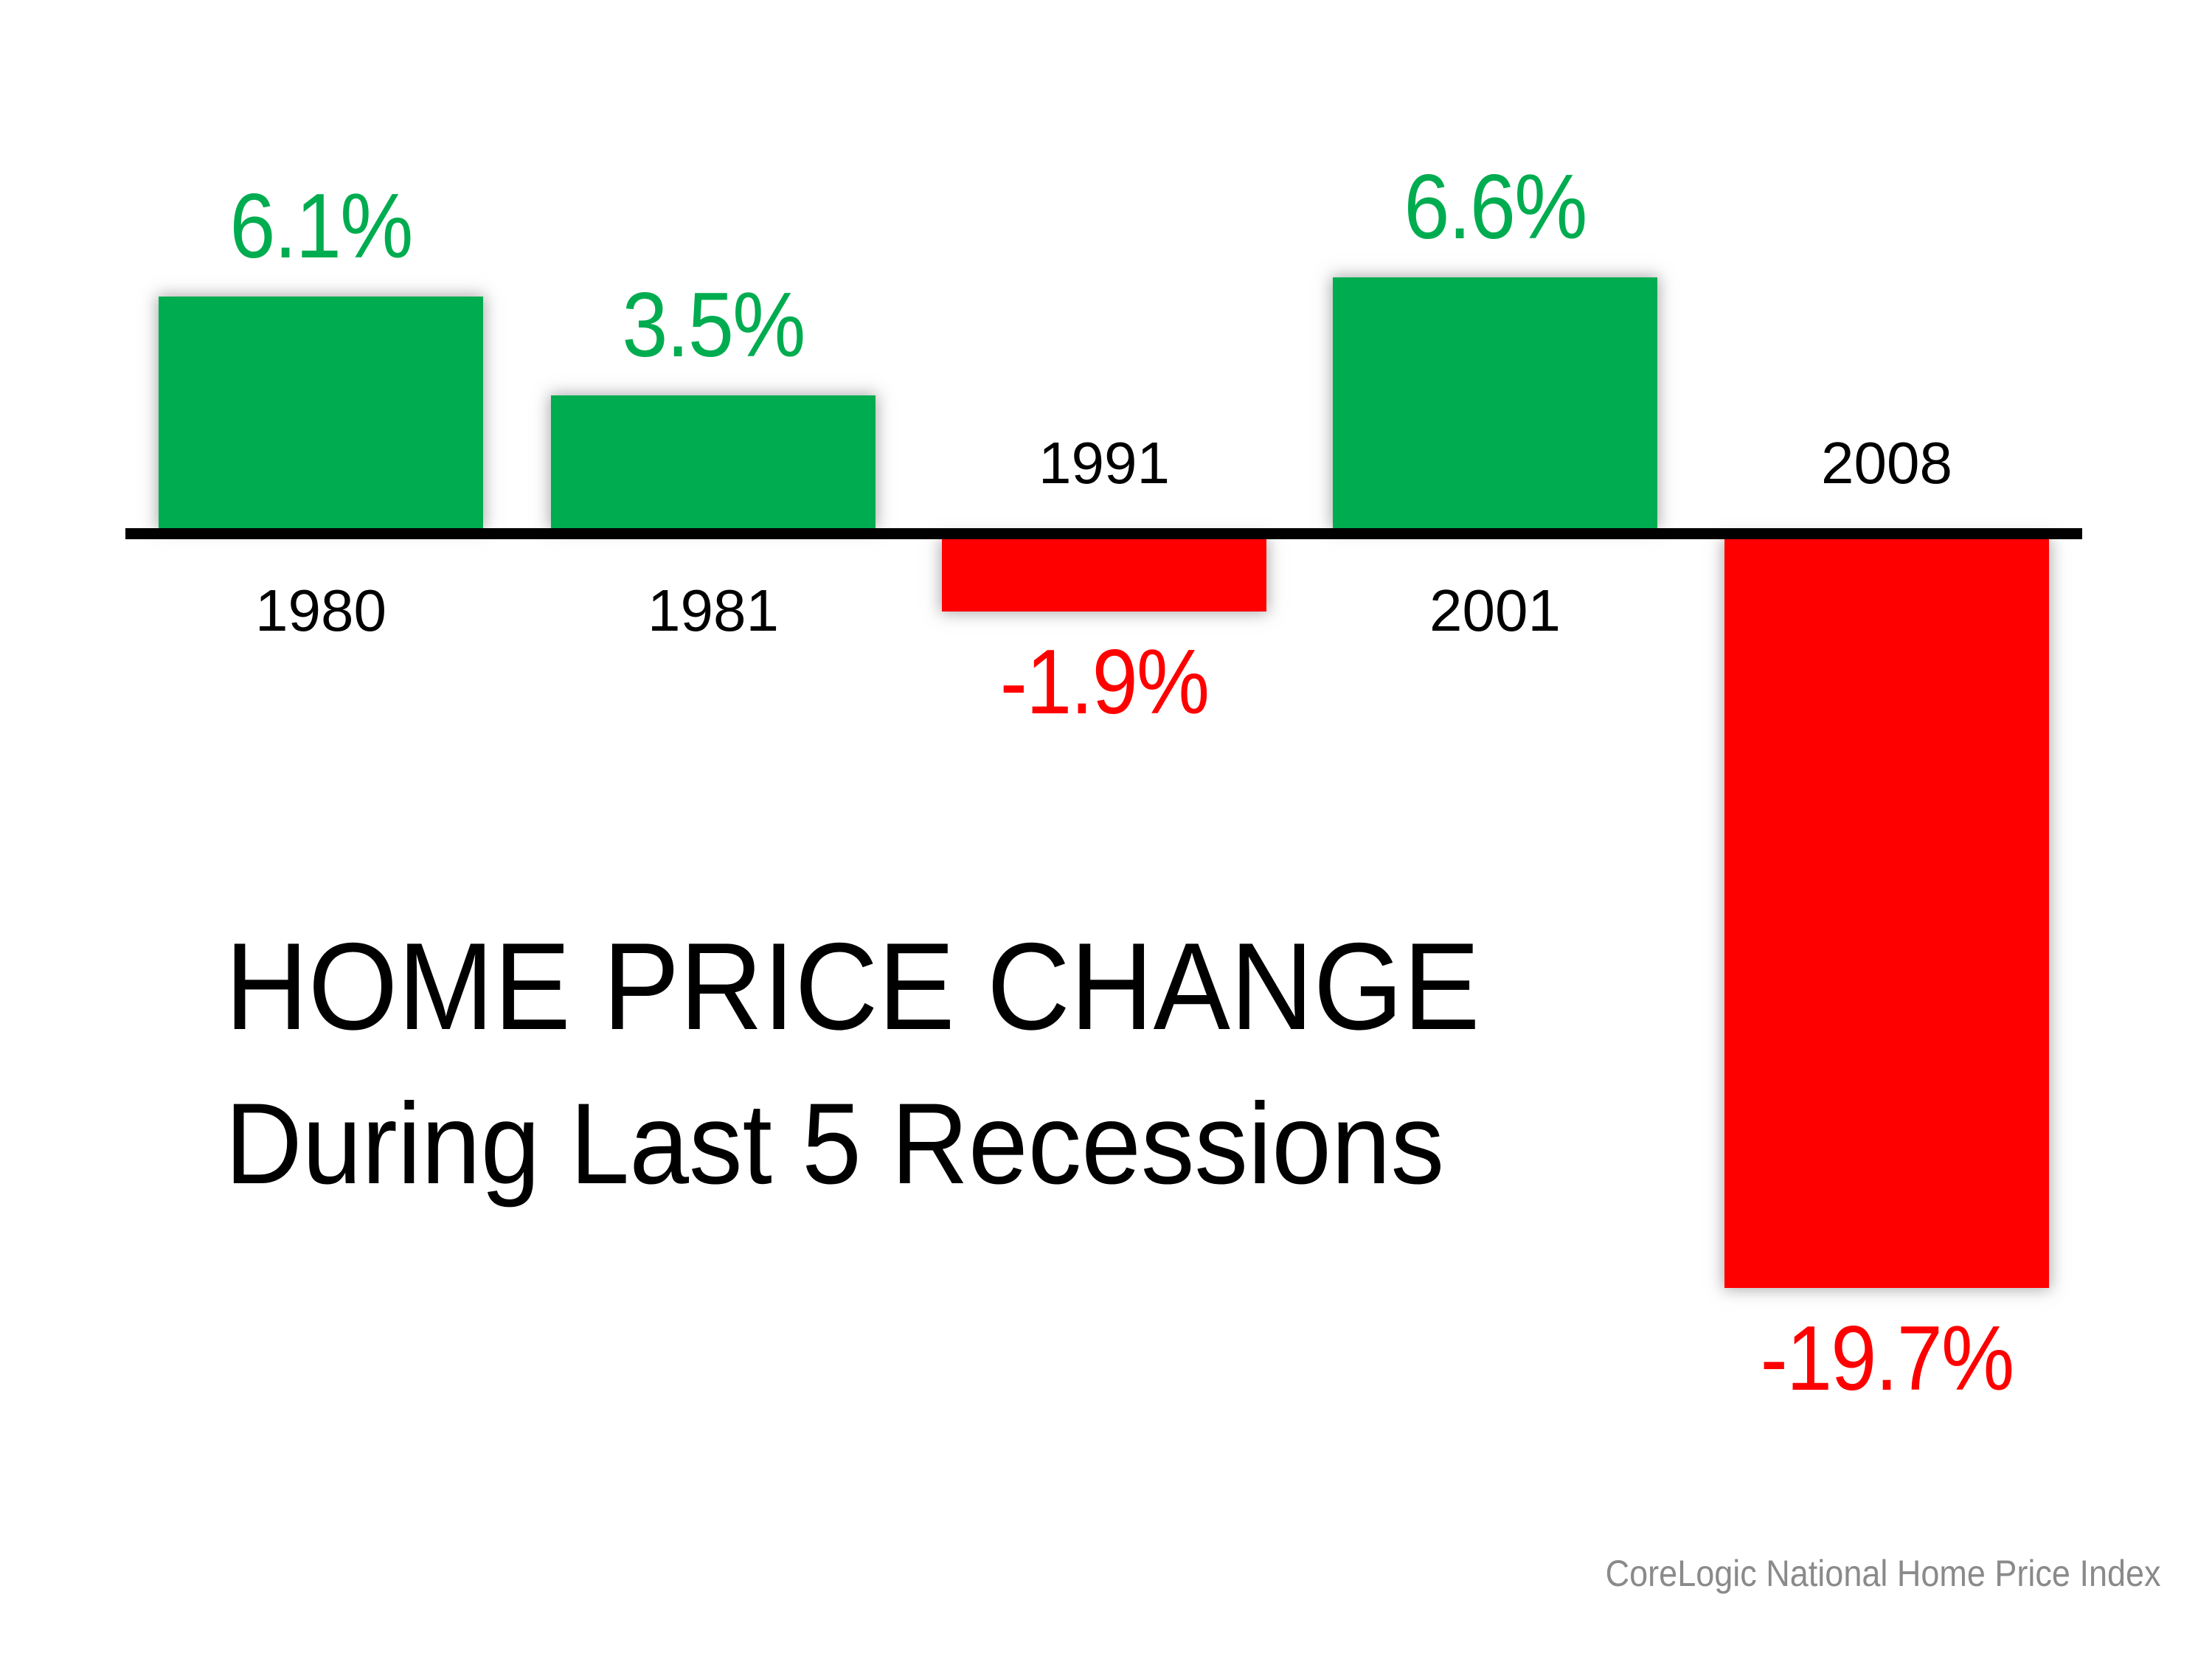  Describe the element at coordinates (1495, 402) in the screenshot. I see `bar-2001` at that location.